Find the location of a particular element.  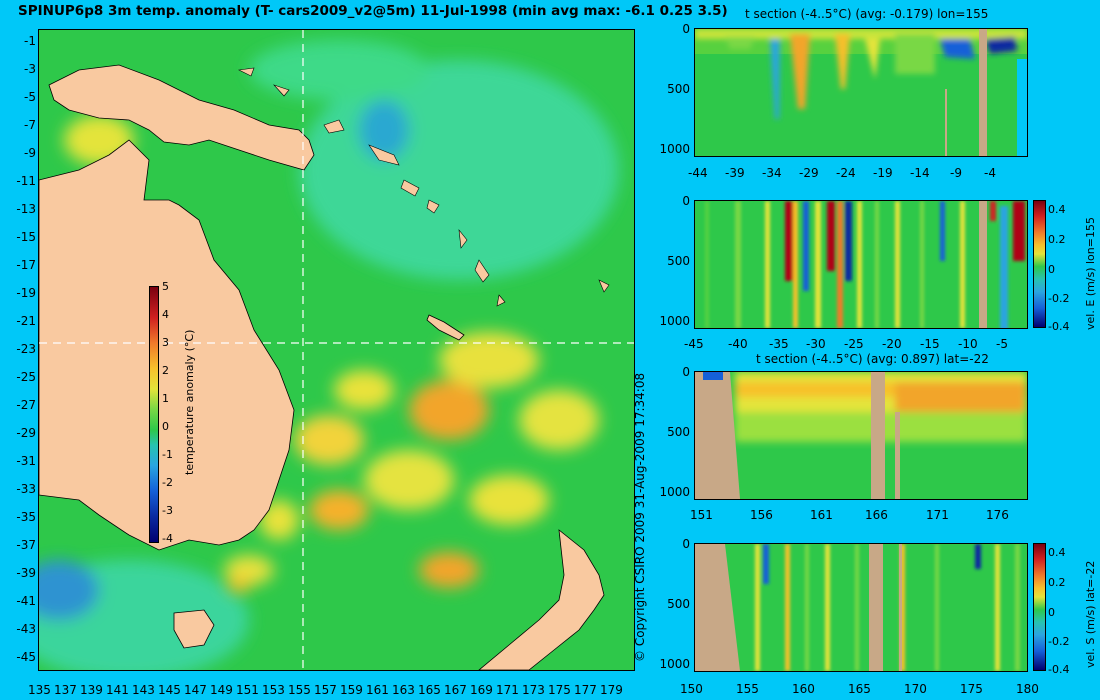

lon-tick: 175 is located at coordinates (559, 690).